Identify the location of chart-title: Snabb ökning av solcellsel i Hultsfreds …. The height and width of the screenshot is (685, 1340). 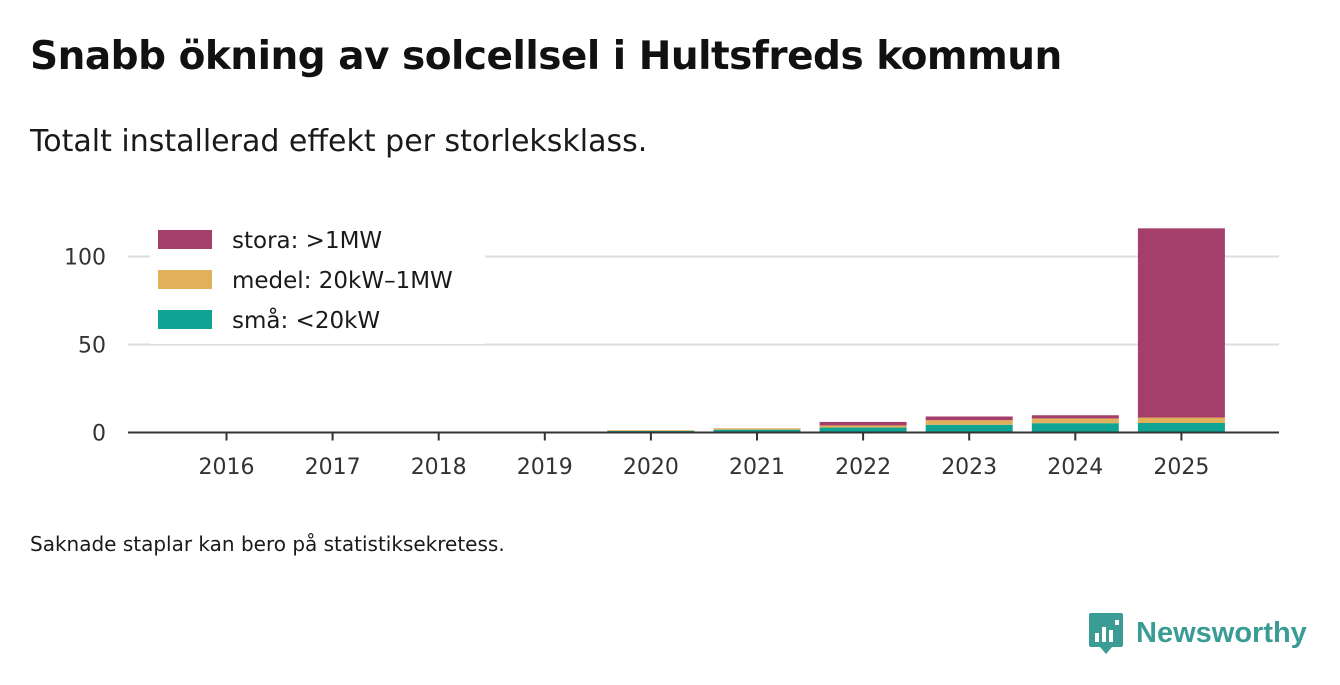
(546, 56).